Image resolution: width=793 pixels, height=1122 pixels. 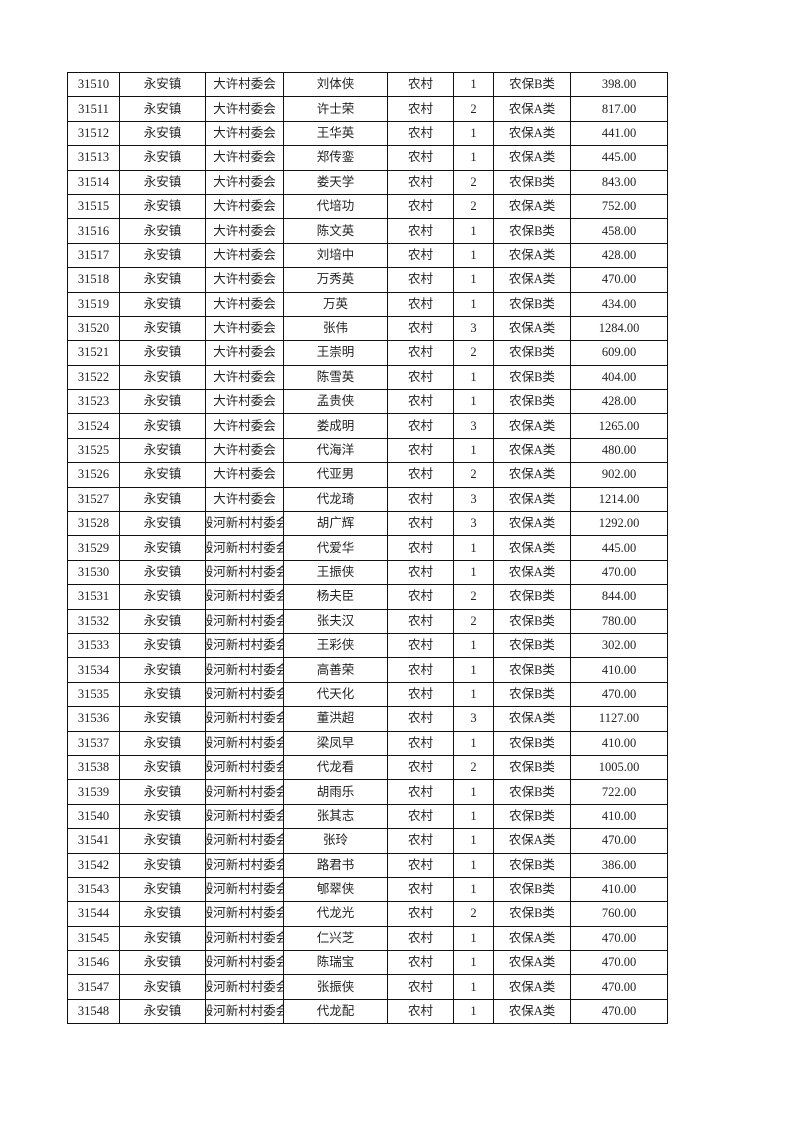 What do you see at coordinates (162, 524) in the screenshot?
I see `town-cell: 永安镇` at bounding box center [162, 524].